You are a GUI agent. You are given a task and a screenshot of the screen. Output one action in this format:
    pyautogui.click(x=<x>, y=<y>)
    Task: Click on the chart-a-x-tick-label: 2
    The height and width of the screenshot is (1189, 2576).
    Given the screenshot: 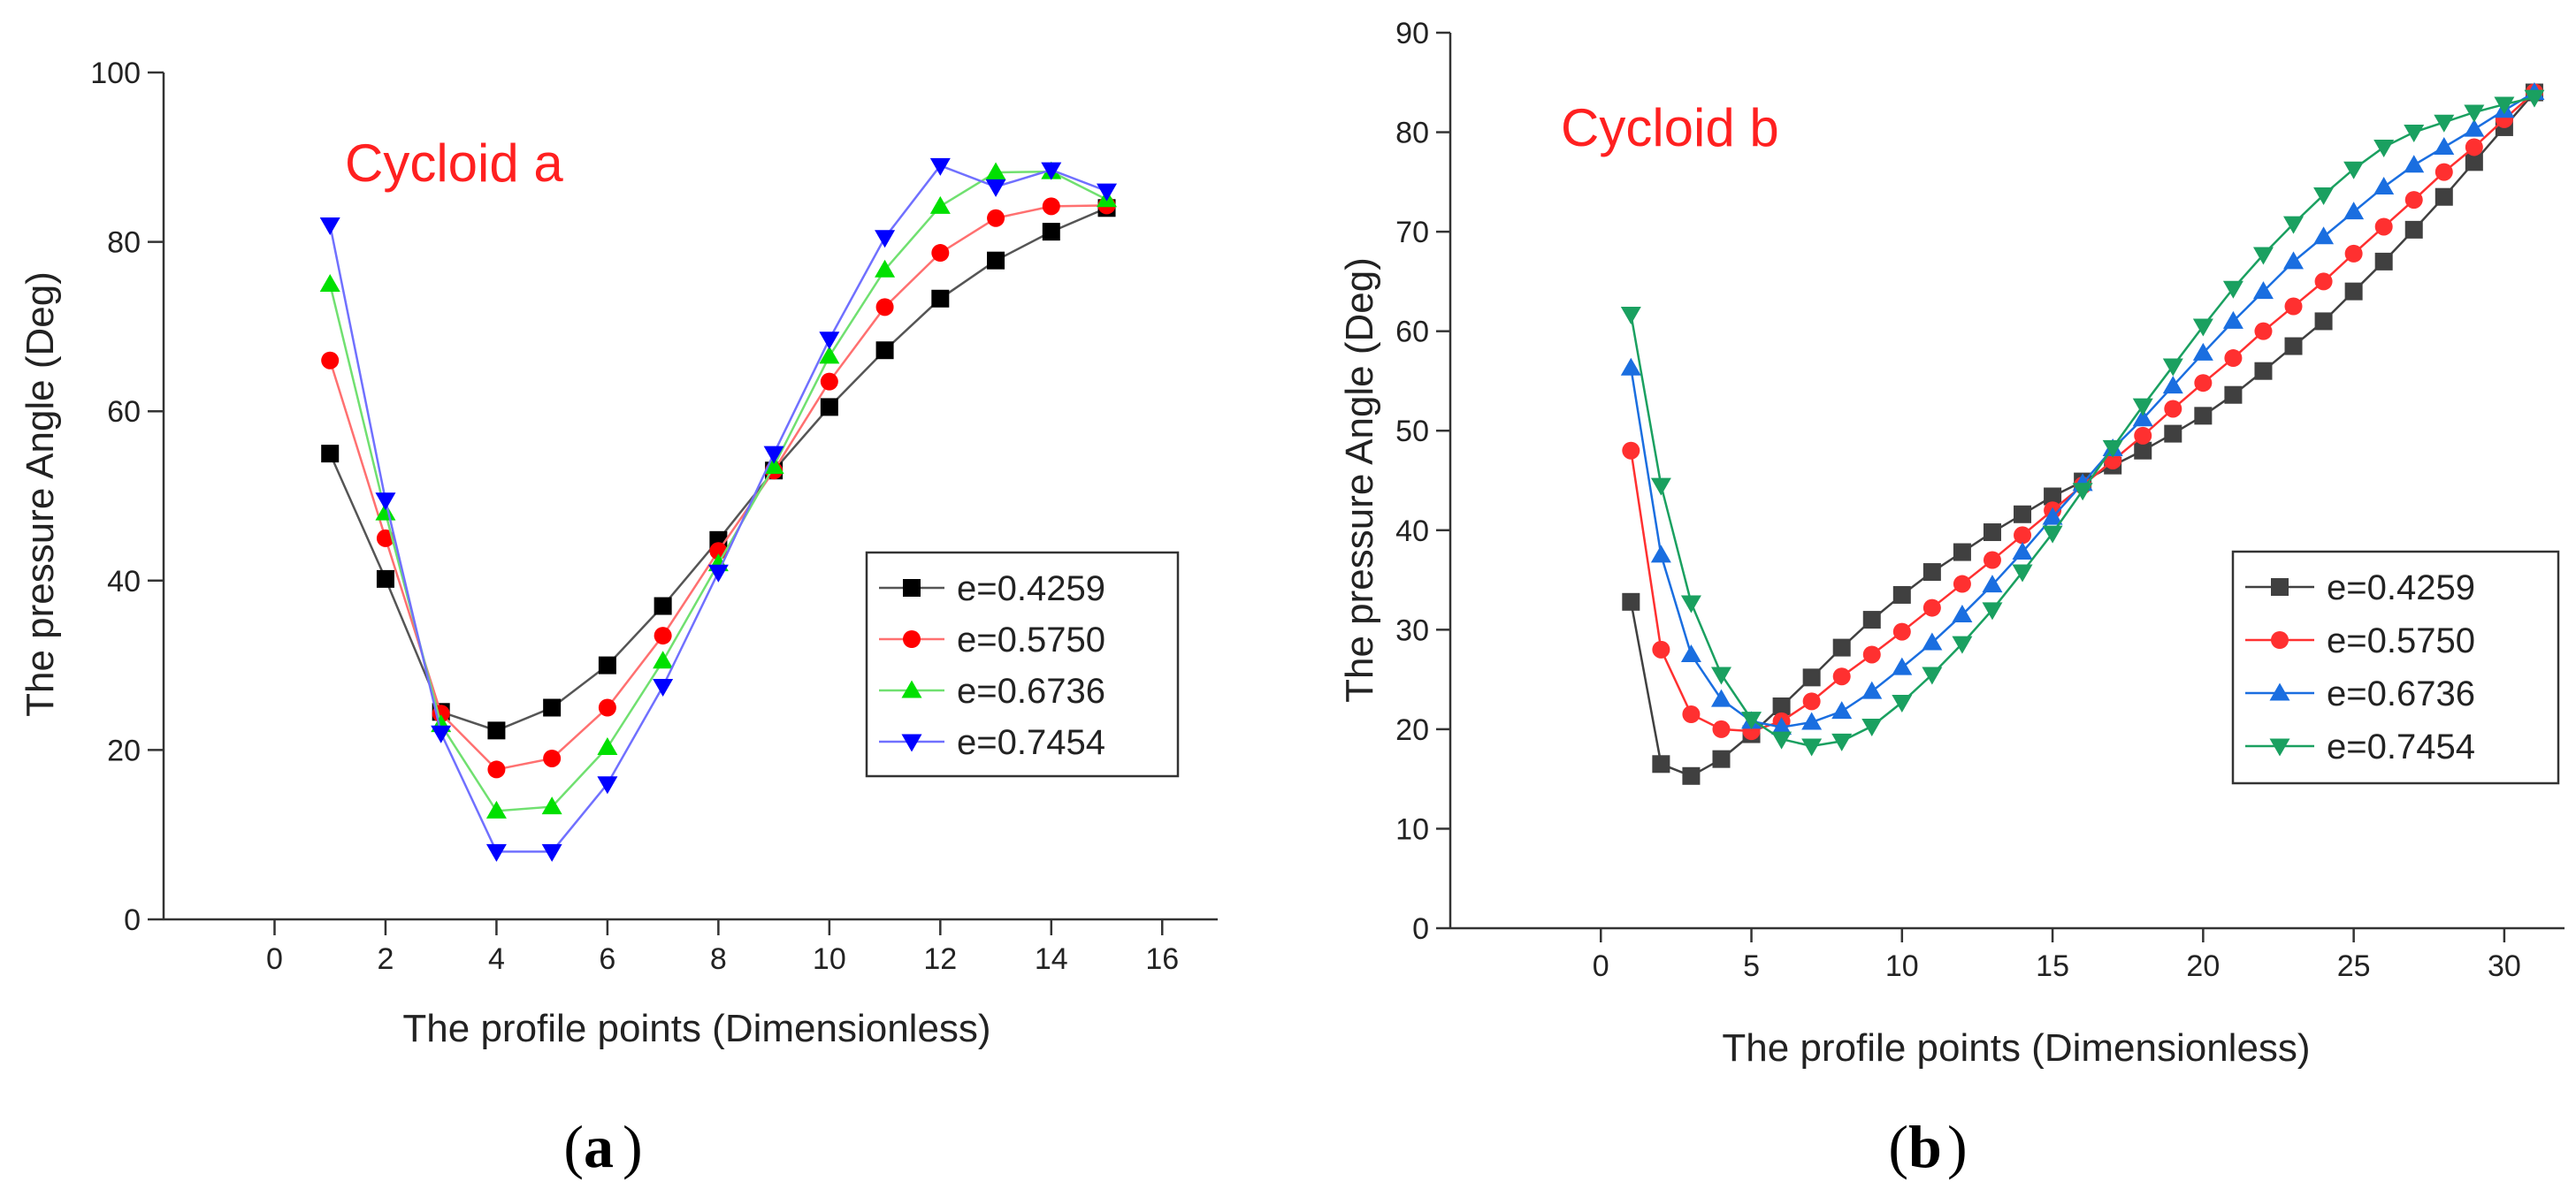 What is the action you would take?
    pyautogui.click(x=385, y=959)
    